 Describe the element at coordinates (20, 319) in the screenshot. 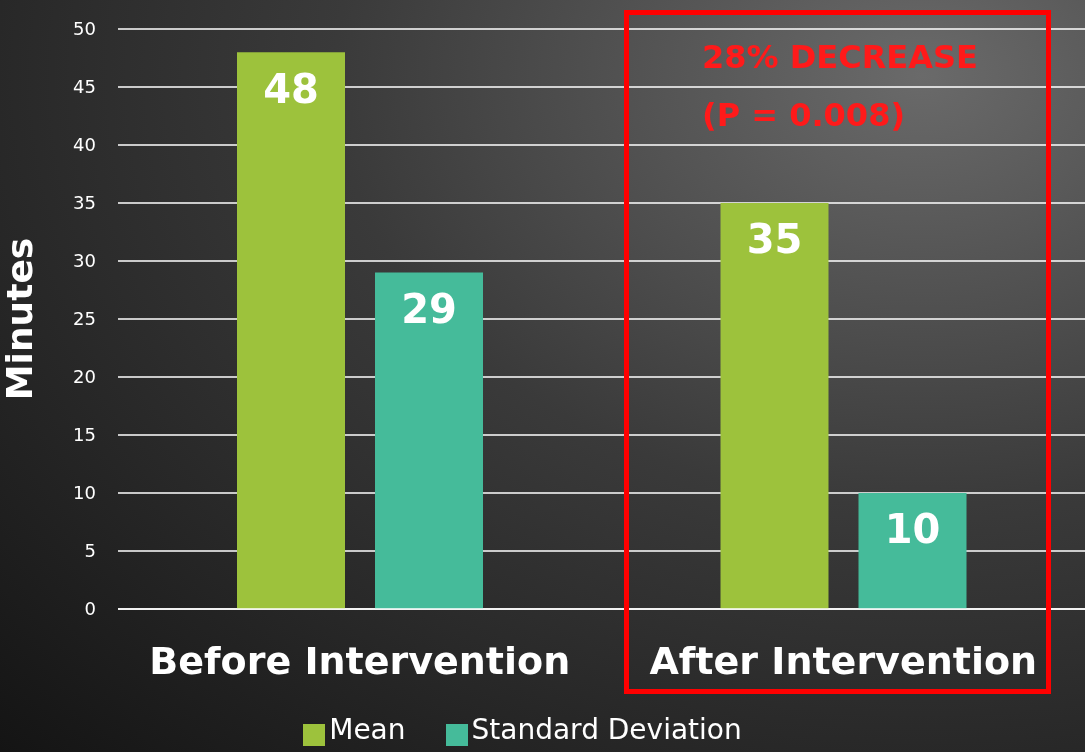

I see `y-axis-title: Minutes` at that location.